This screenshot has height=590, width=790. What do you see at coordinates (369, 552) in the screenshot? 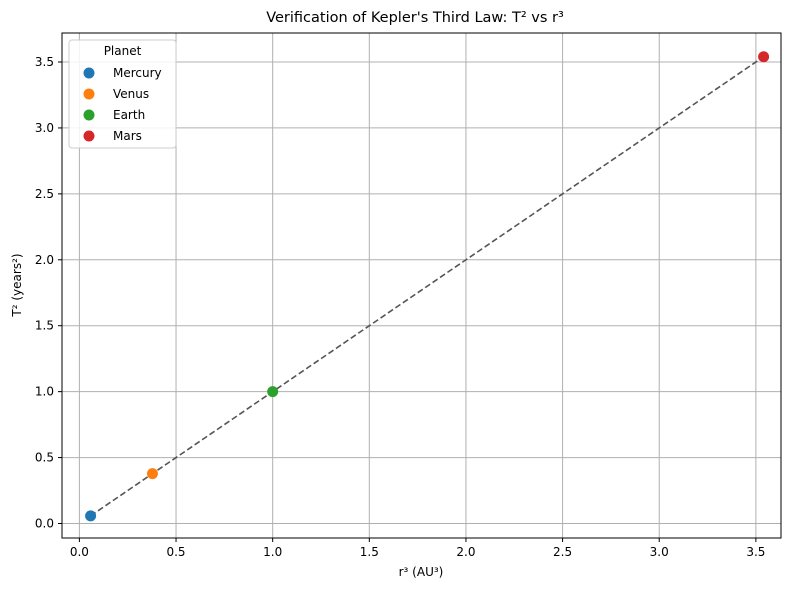
I see `x-tick-label: 1.5` at bounding box center [369, 552].